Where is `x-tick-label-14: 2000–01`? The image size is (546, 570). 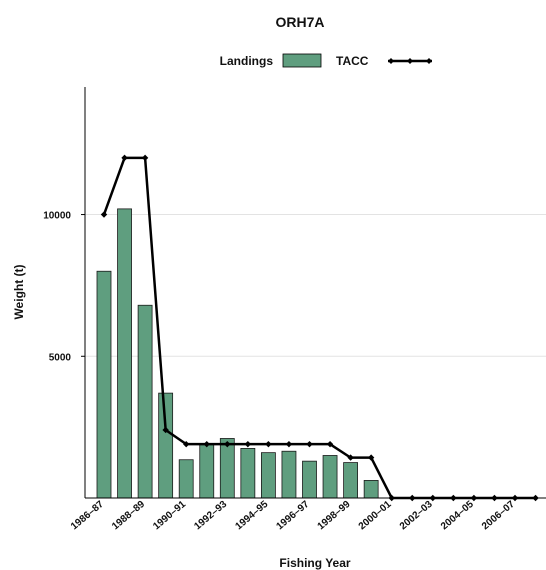
x-tick-label-14: 2000–01 is located at coordinates (375, 516).